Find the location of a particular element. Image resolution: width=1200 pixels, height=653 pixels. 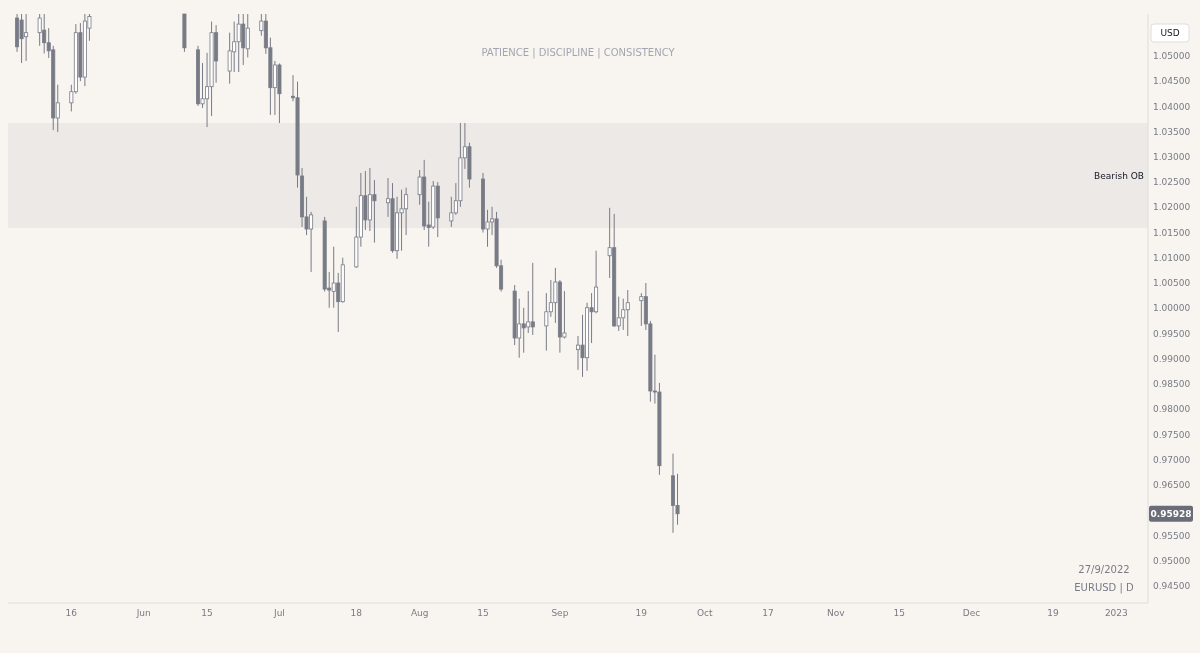

y-tick-label: 1.04500 is located at coordinates (1172, 81).